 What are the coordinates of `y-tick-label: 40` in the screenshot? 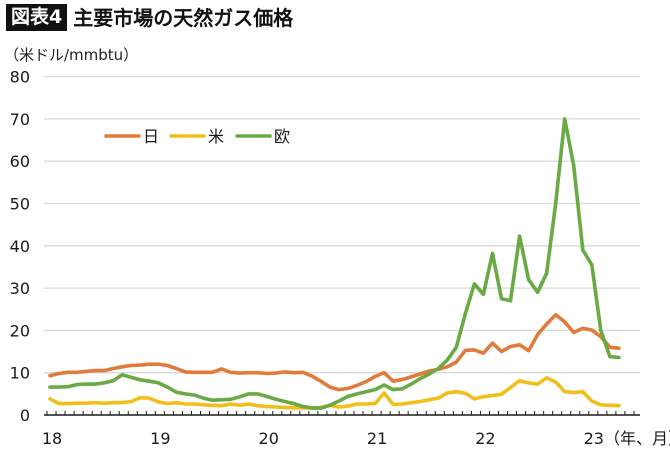 It's located at (20, 246).